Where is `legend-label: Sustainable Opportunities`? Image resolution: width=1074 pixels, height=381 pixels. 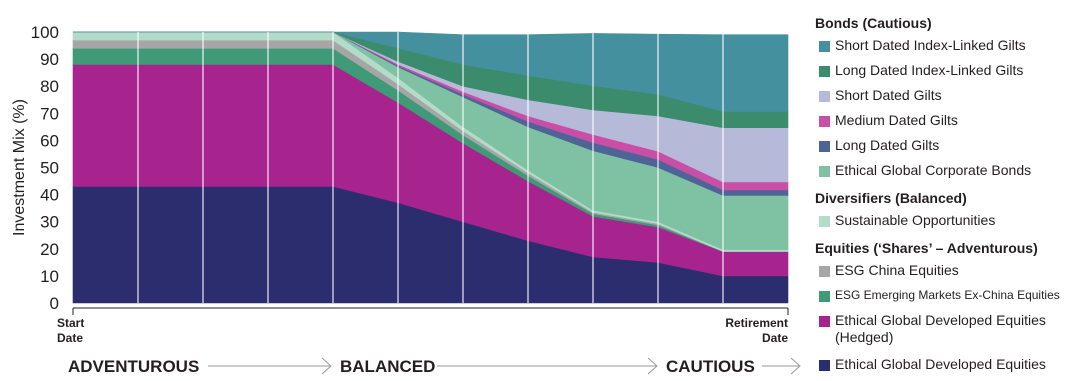
legend-label: Sustainable Opportunities is located at coordinates (915, 220).